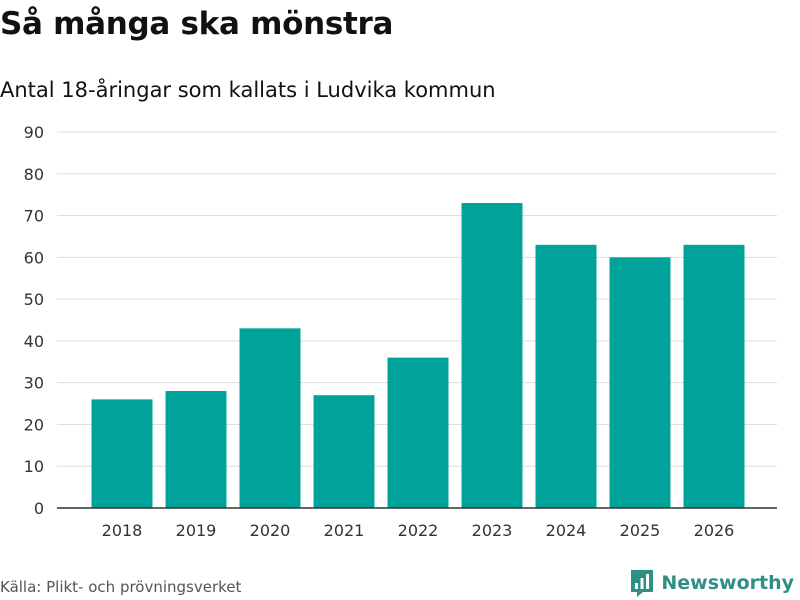 This screenshot has height=600, width=800. I want to click on x-tick-label: 2020, so click(270, 530).